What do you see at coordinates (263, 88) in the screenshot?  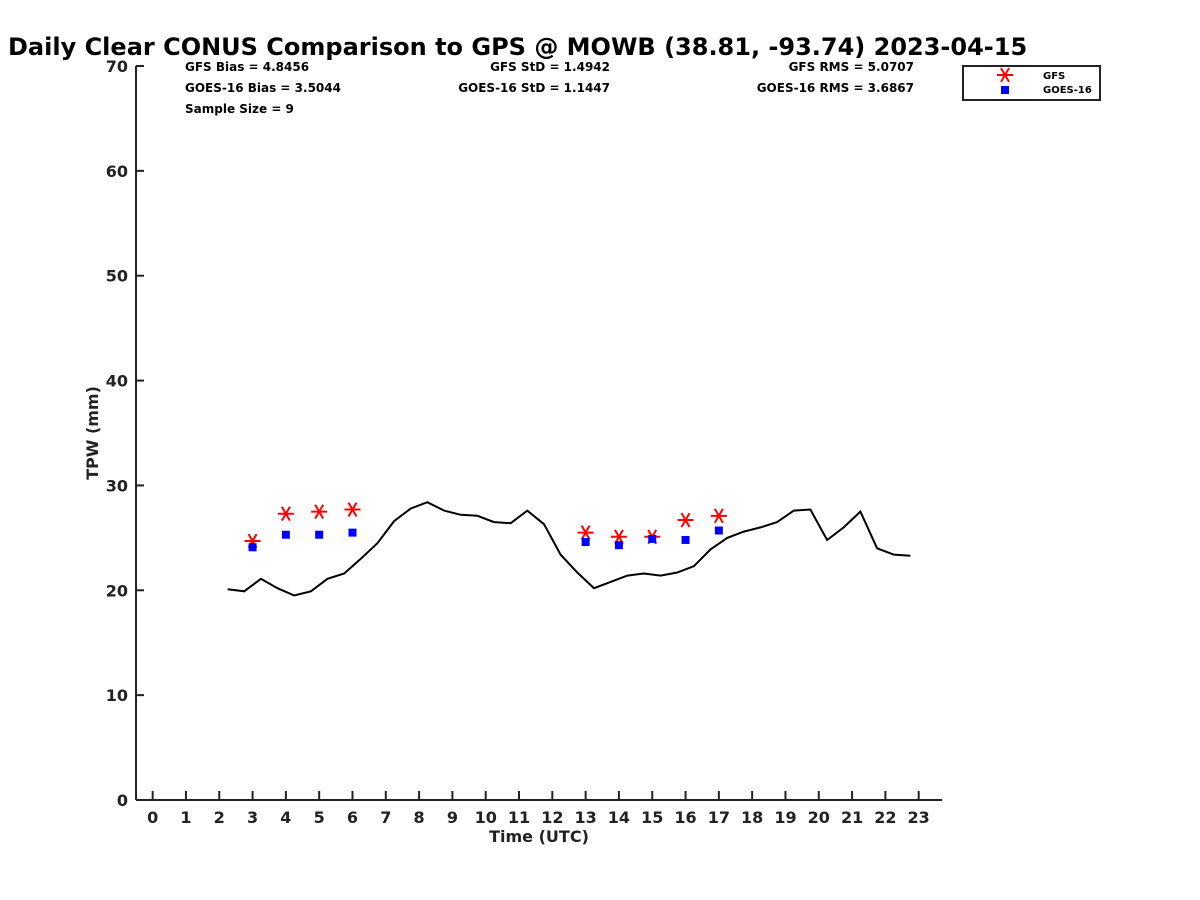 I see `stat-goes-bias: GOES-16 Bias = 3.5044` at bounding box center [263, 88].